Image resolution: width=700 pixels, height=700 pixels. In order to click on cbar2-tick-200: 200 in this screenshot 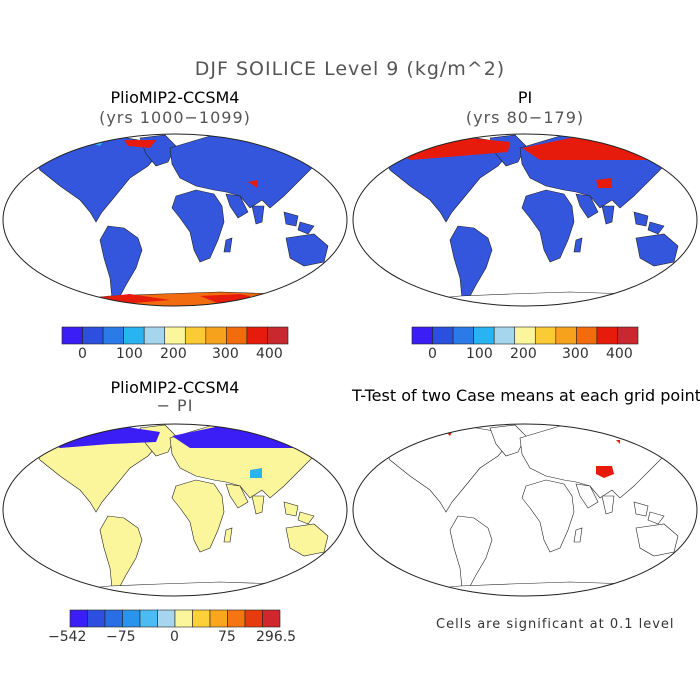, I will do `click(523, 354)`.